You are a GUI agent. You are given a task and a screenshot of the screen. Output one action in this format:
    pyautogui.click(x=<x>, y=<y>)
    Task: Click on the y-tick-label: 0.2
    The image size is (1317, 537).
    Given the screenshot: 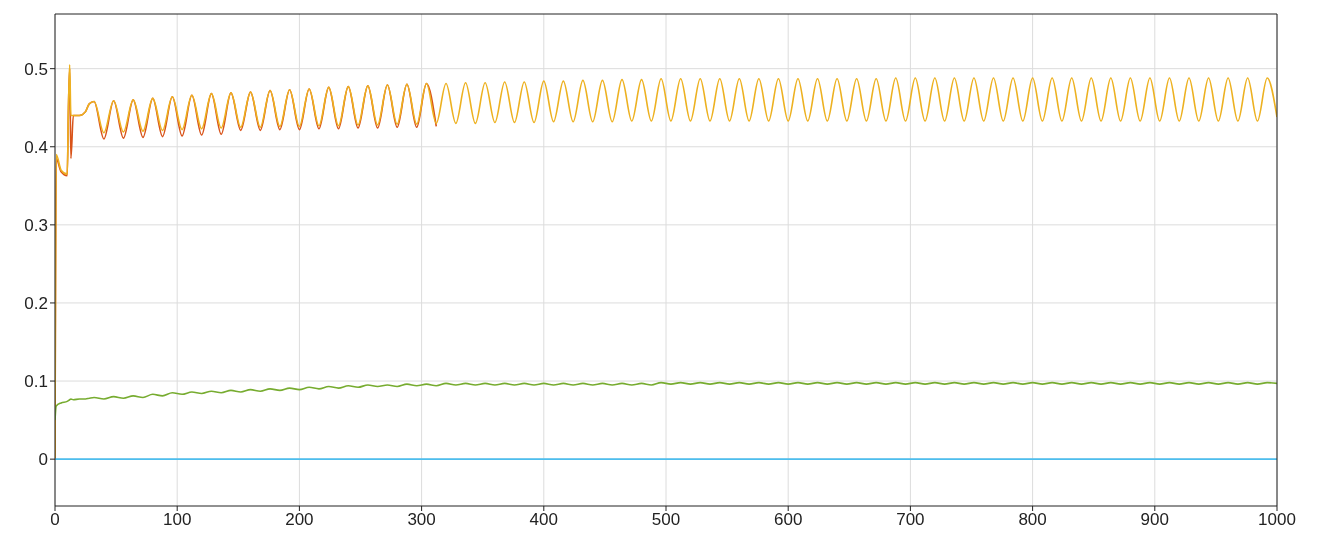 What is the action you would take?
    pyautogui.click(x=36, y=303)
    